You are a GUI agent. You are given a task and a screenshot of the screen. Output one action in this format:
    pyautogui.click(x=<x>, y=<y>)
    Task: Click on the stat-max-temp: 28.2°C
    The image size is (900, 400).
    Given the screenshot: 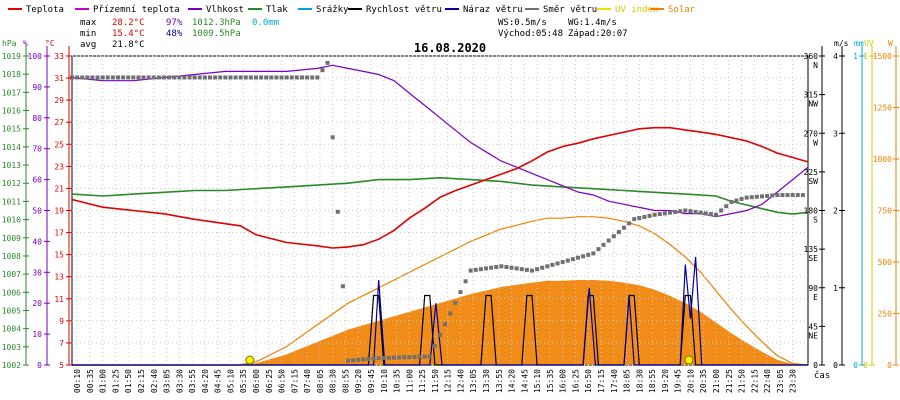 What is the action you would take?
    pyautogui.click(x=128, y=23)
    